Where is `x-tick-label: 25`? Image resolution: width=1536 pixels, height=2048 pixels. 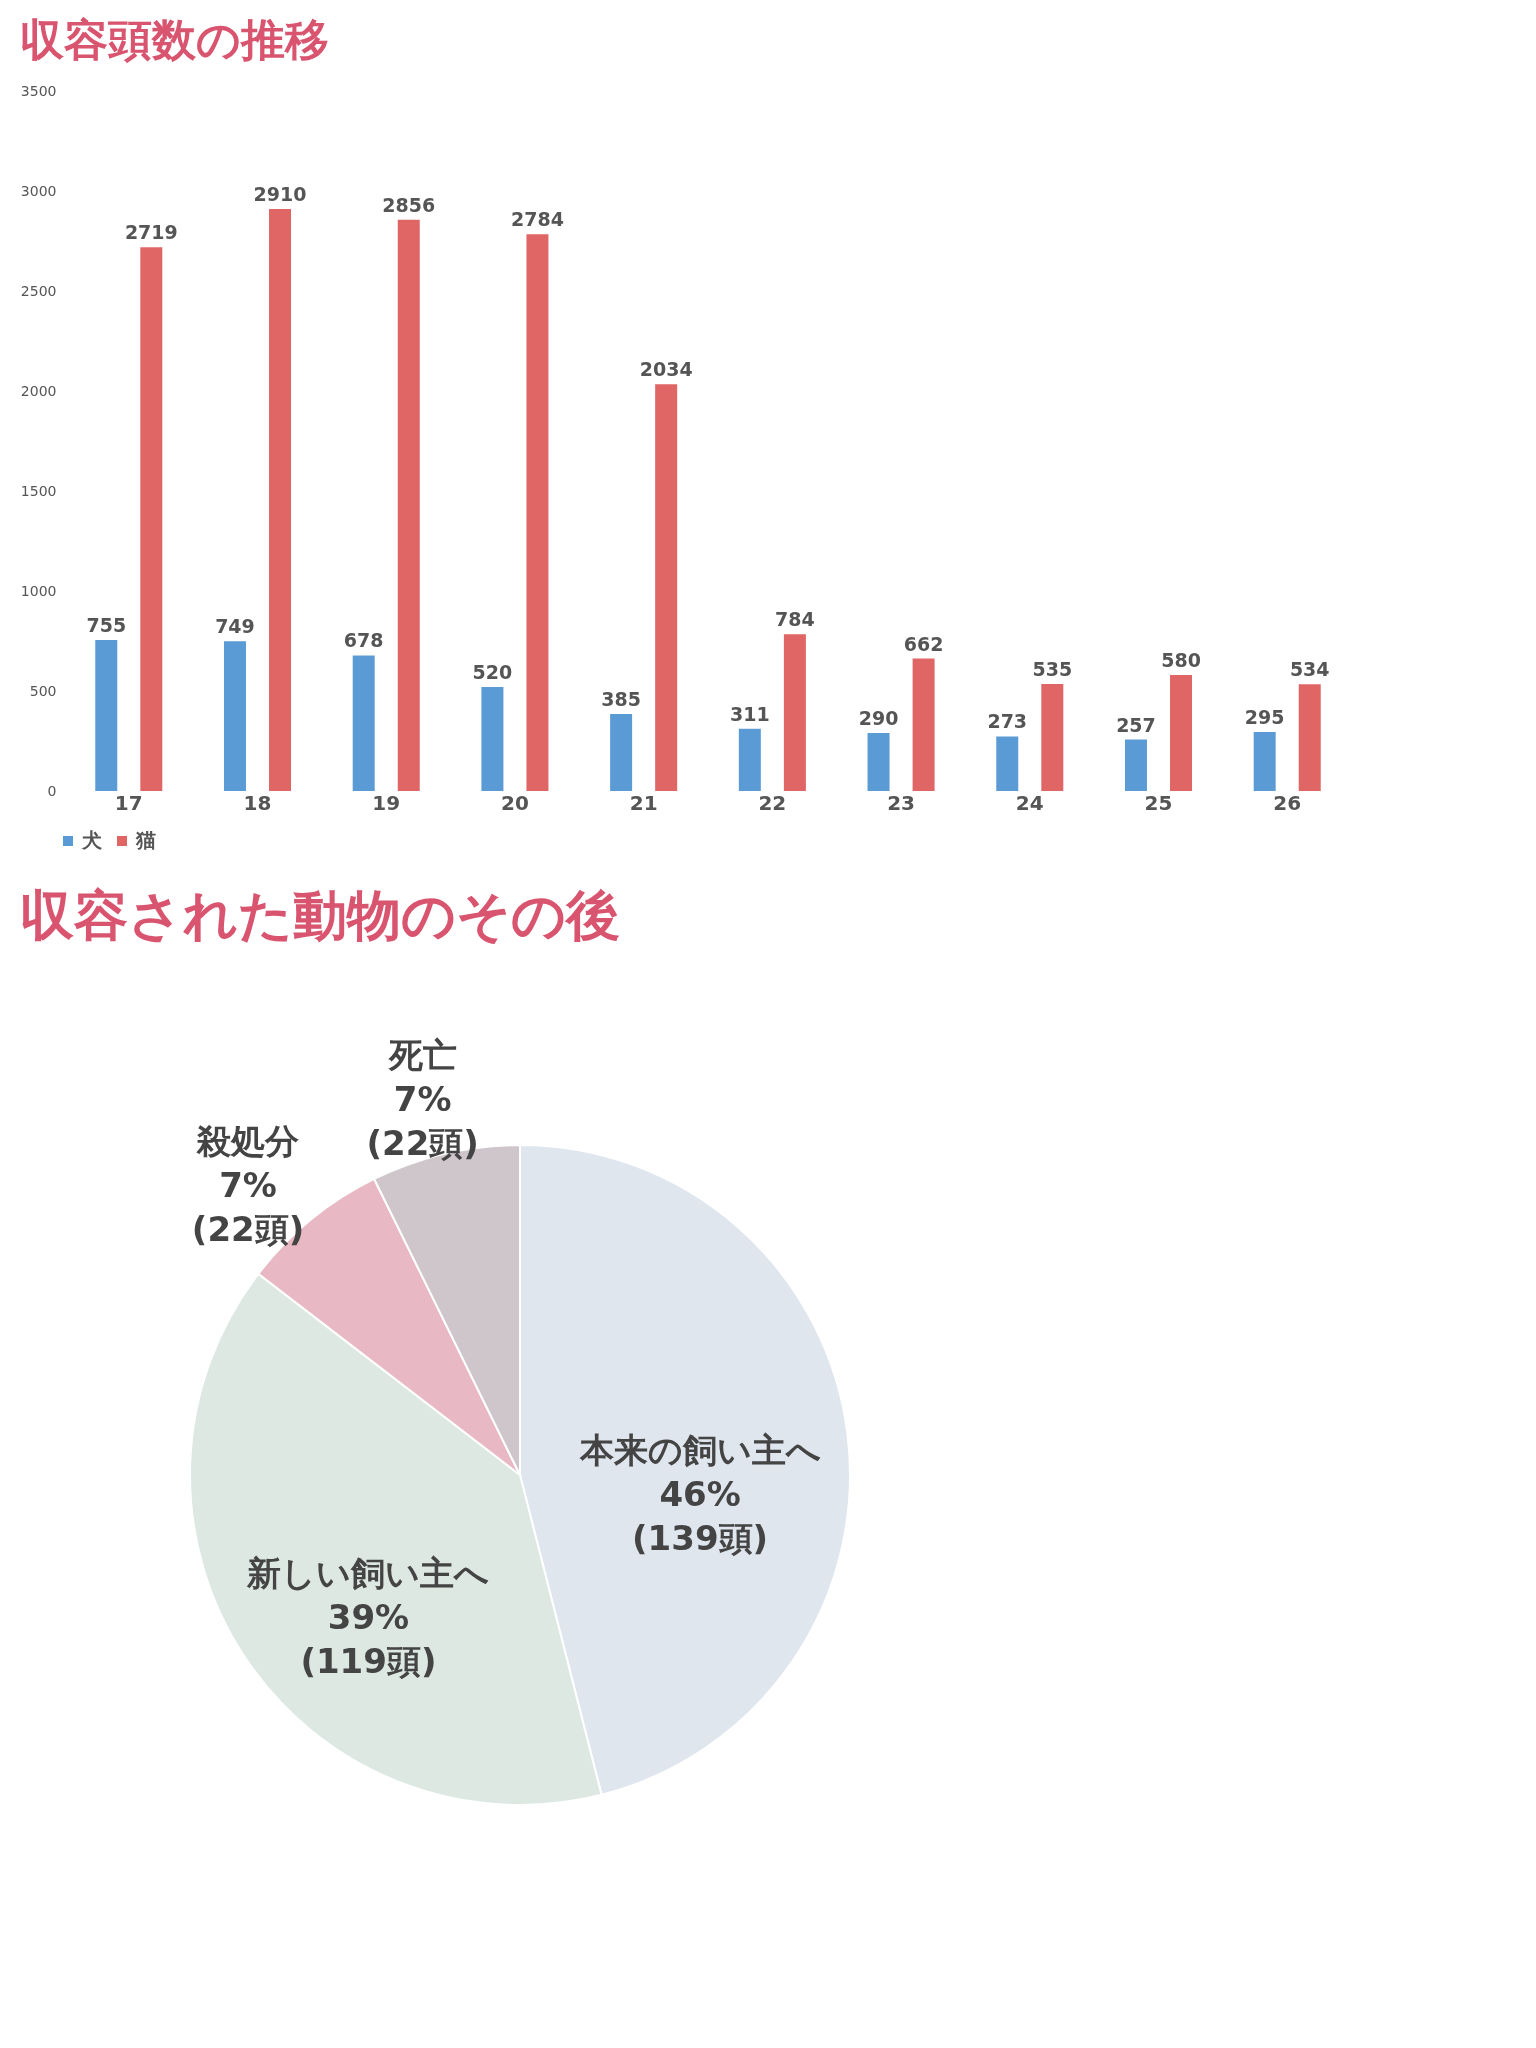 x-tick-label: 25 is located at coordinates (1158, 802).